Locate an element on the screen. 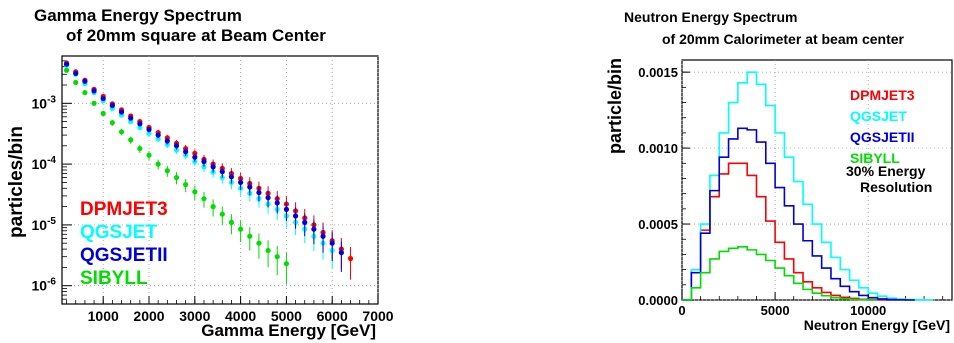 Image resolution: width=954 pixels, height=343 pixels. right-title-line2: of 20mm Calorimeter at beam center is located at coordinates (783, 39).